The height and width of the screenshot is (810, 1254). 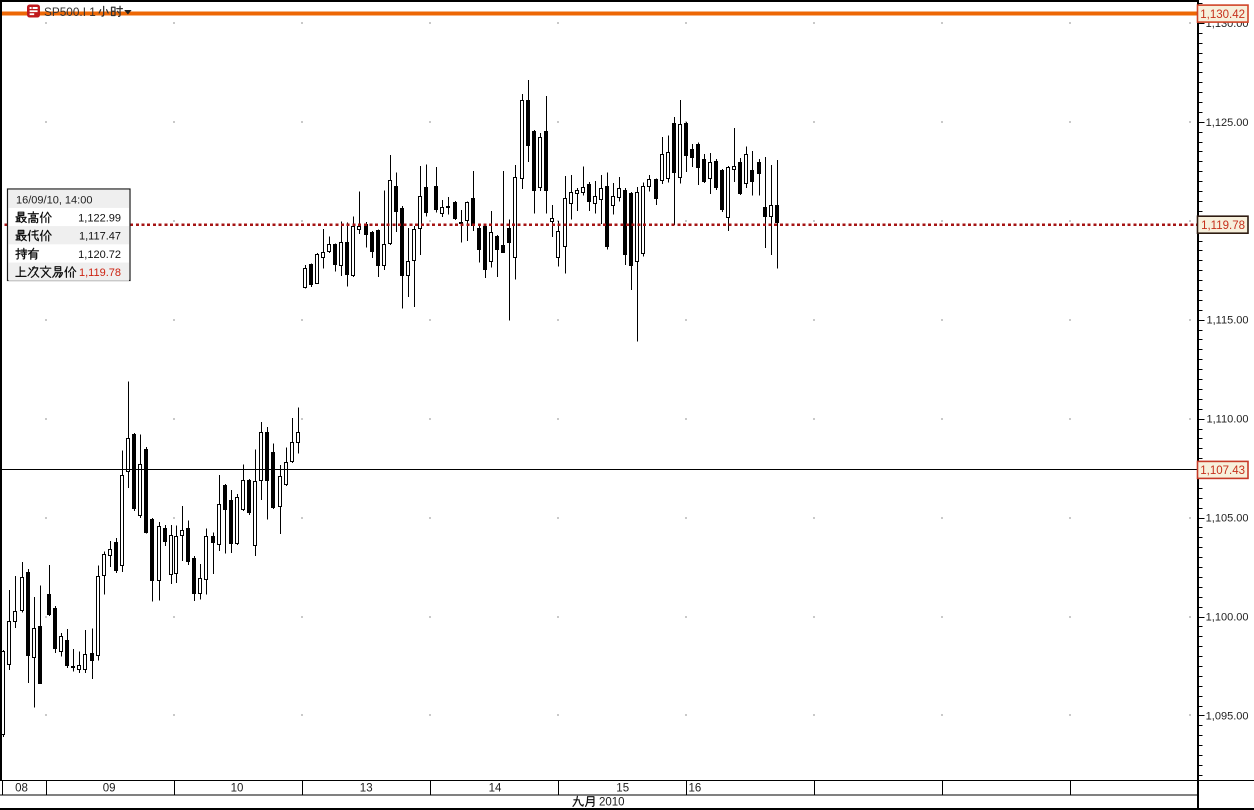 I want to click on svg-text: 1,125.00, so click(x=1227, y=123).